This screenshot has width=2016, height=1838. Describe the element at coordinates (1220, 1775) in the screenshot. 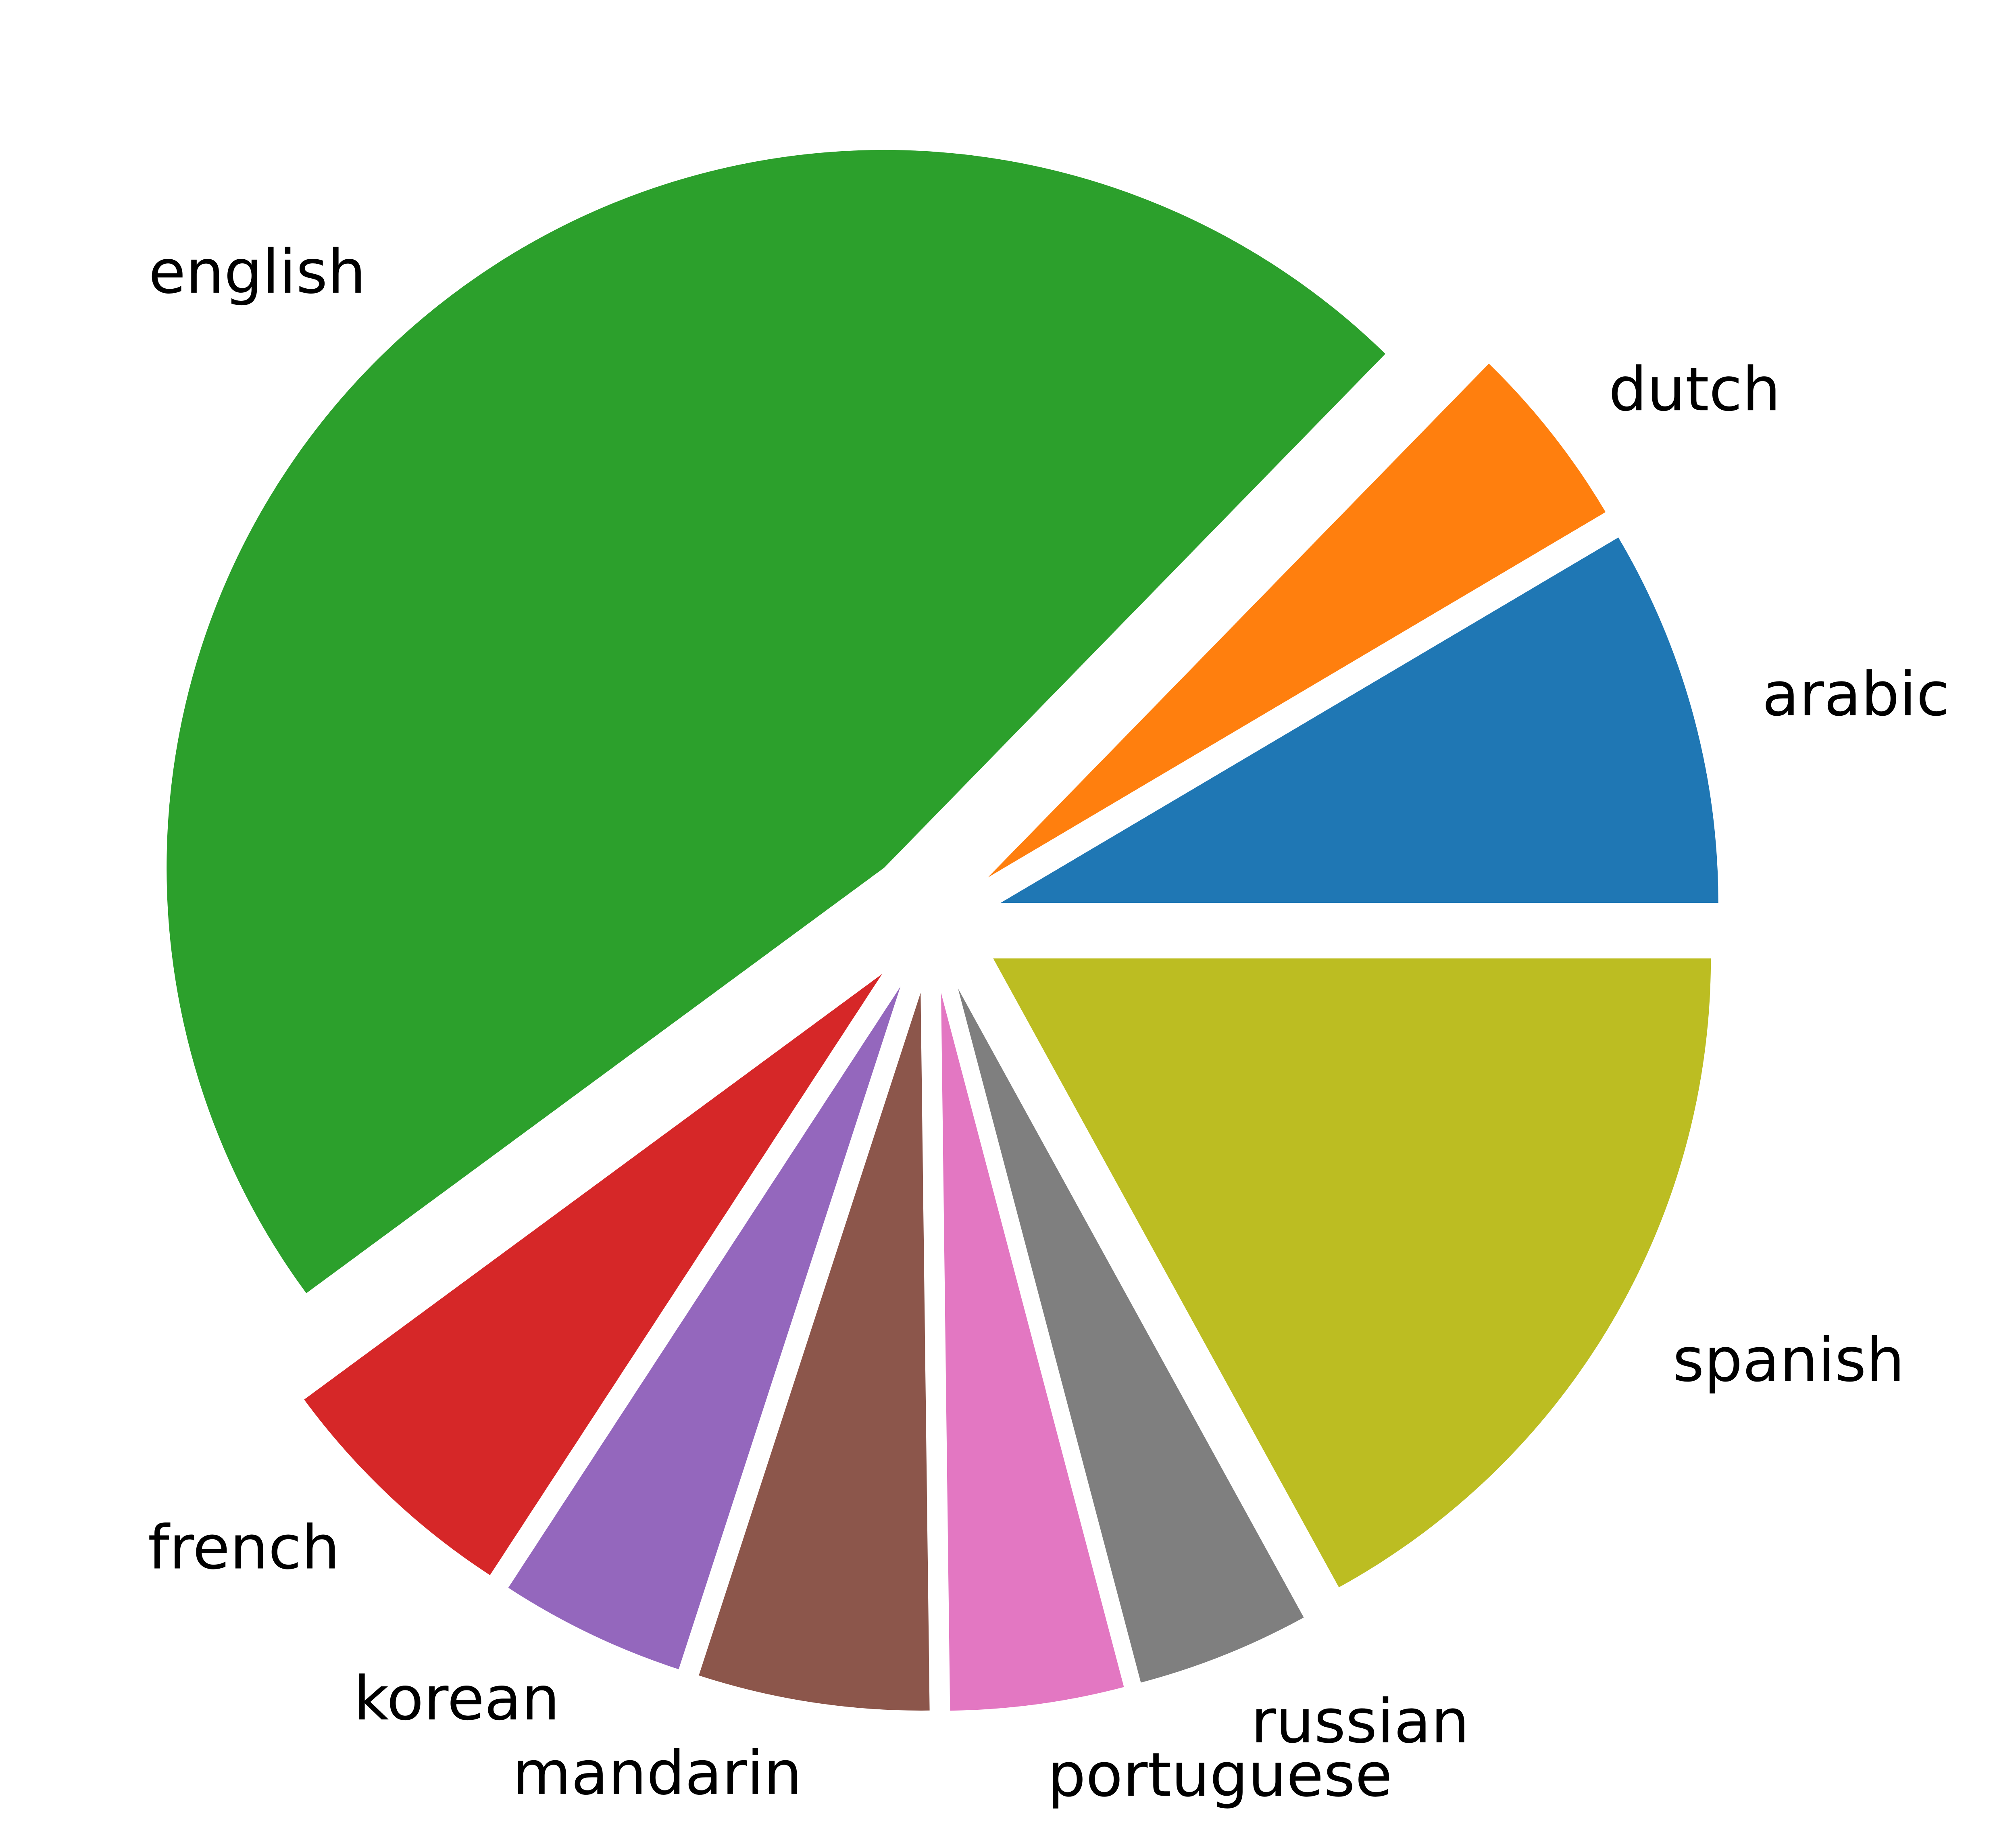

I see `pie-label-portuguese: portuguese` at that location.